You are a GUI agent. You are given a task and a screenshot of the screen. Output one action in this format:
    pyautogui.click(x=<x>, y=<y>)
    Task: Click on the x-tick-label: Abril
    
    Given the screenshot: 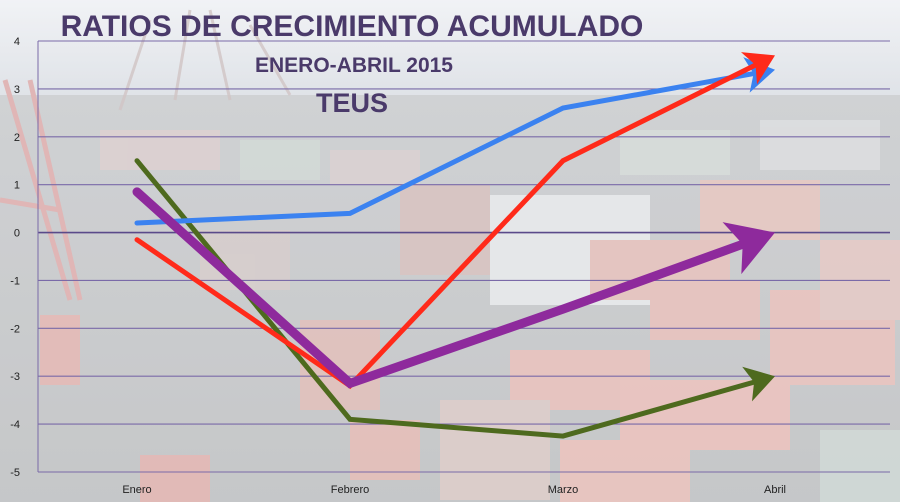 What is the action you would take?
    pyautogui.click(x=775, y=490)
    